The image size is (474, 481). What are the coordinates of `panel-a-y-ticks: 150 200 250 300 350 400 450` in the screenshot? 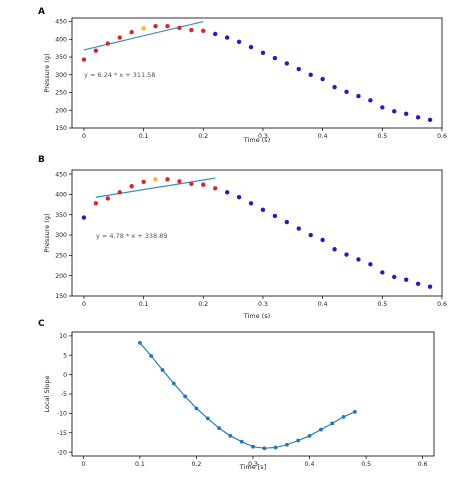 It's located at (63, 75).